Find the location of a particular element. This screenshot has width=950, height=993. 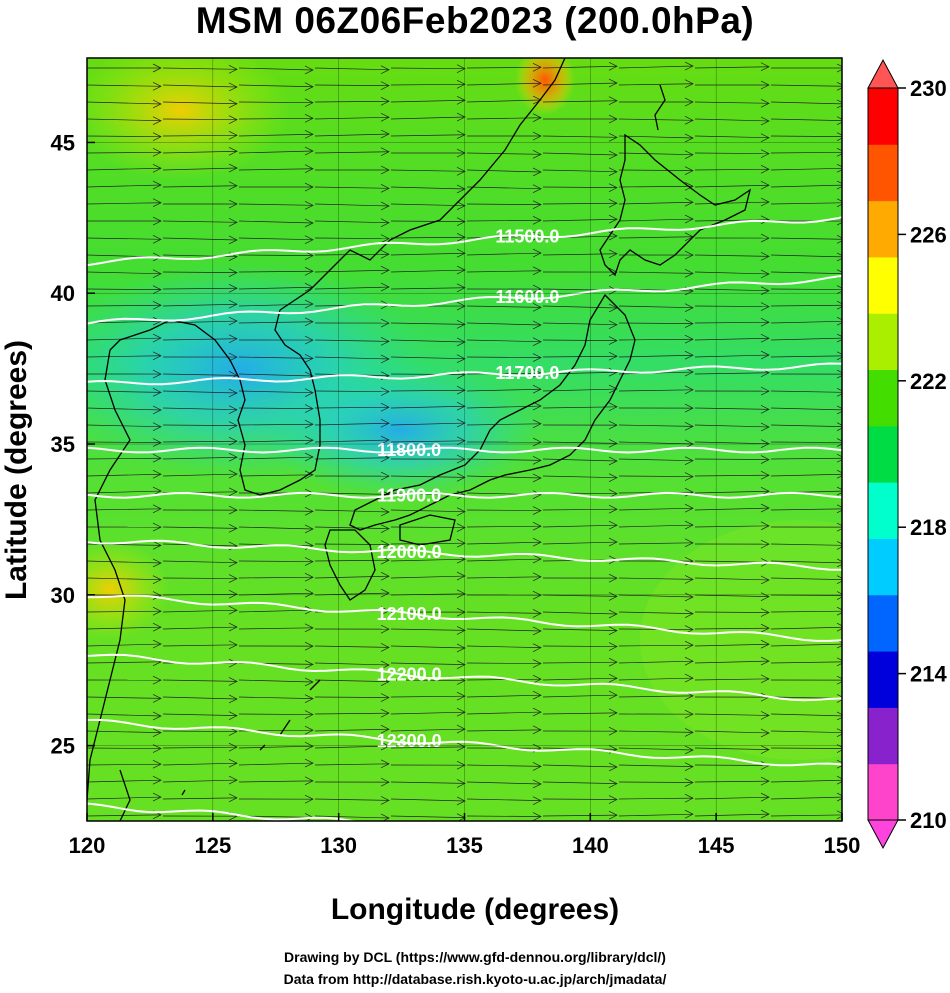

coastline-sakhalin is located at coordinates (660, 107).